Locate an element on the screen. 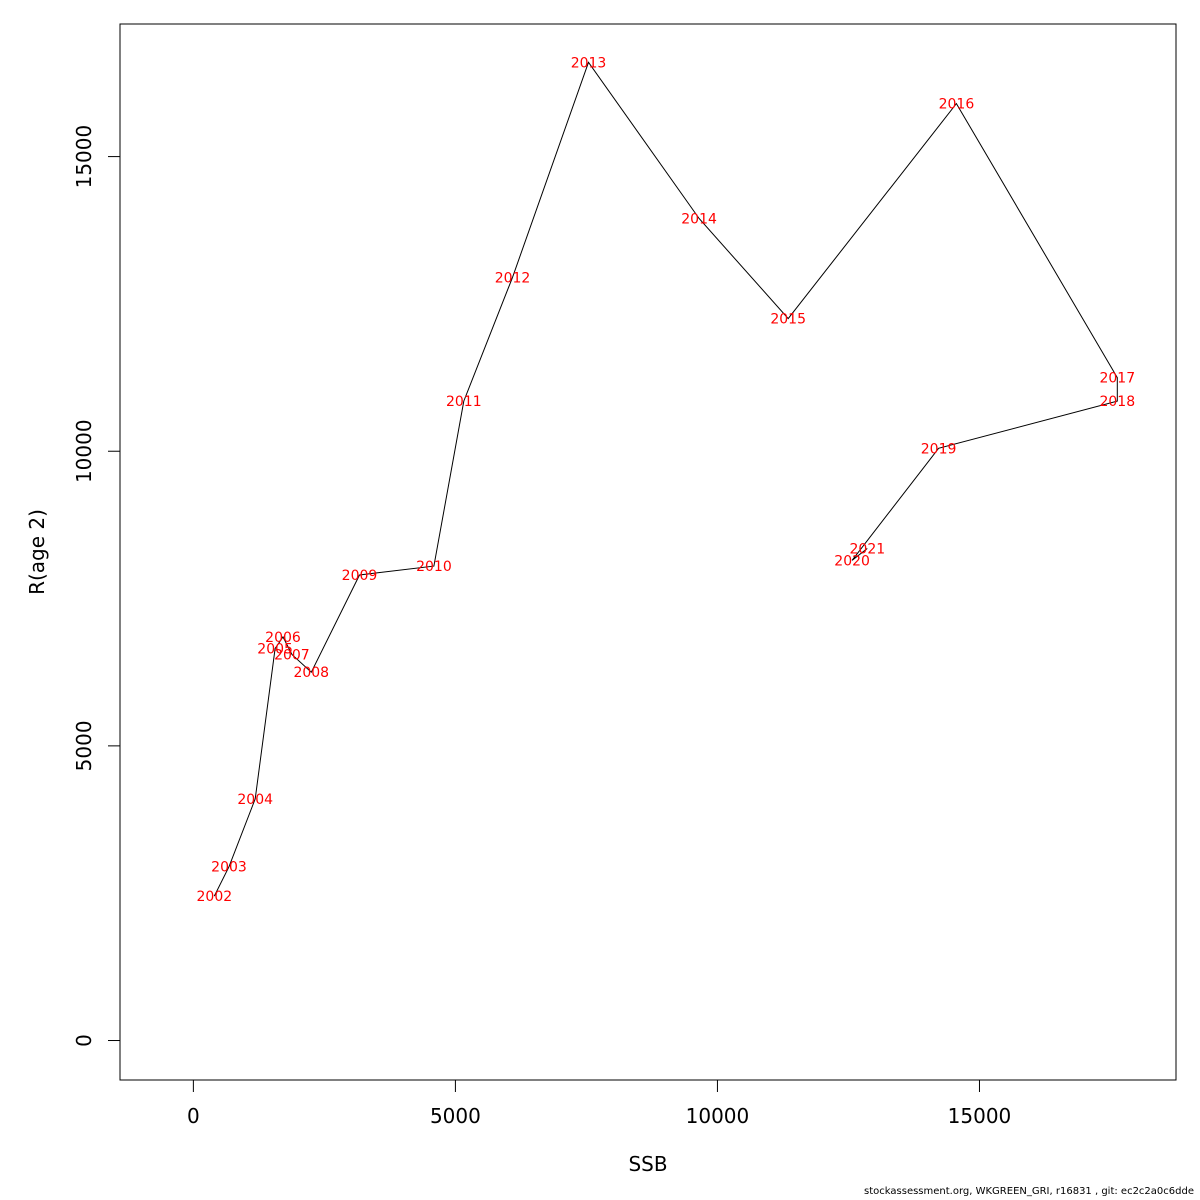  point-label: 2020 is located at coordinates (852, 561).